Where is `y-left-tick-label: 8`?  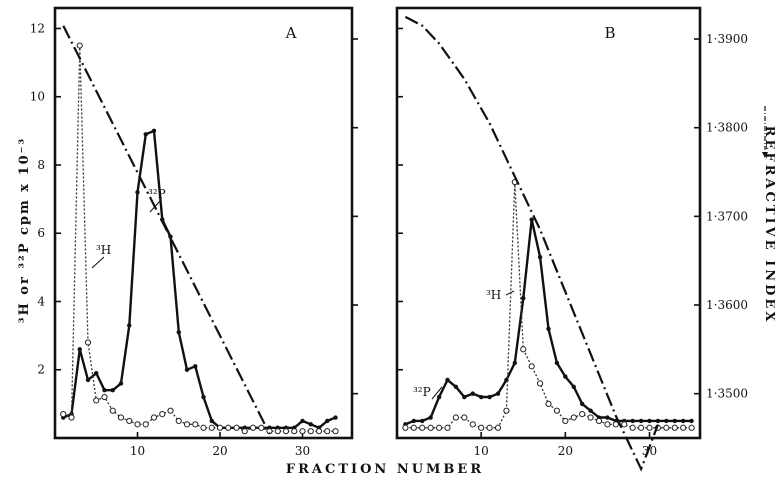
y-left-tick-label: 8 is located at coordinates (41, 165).